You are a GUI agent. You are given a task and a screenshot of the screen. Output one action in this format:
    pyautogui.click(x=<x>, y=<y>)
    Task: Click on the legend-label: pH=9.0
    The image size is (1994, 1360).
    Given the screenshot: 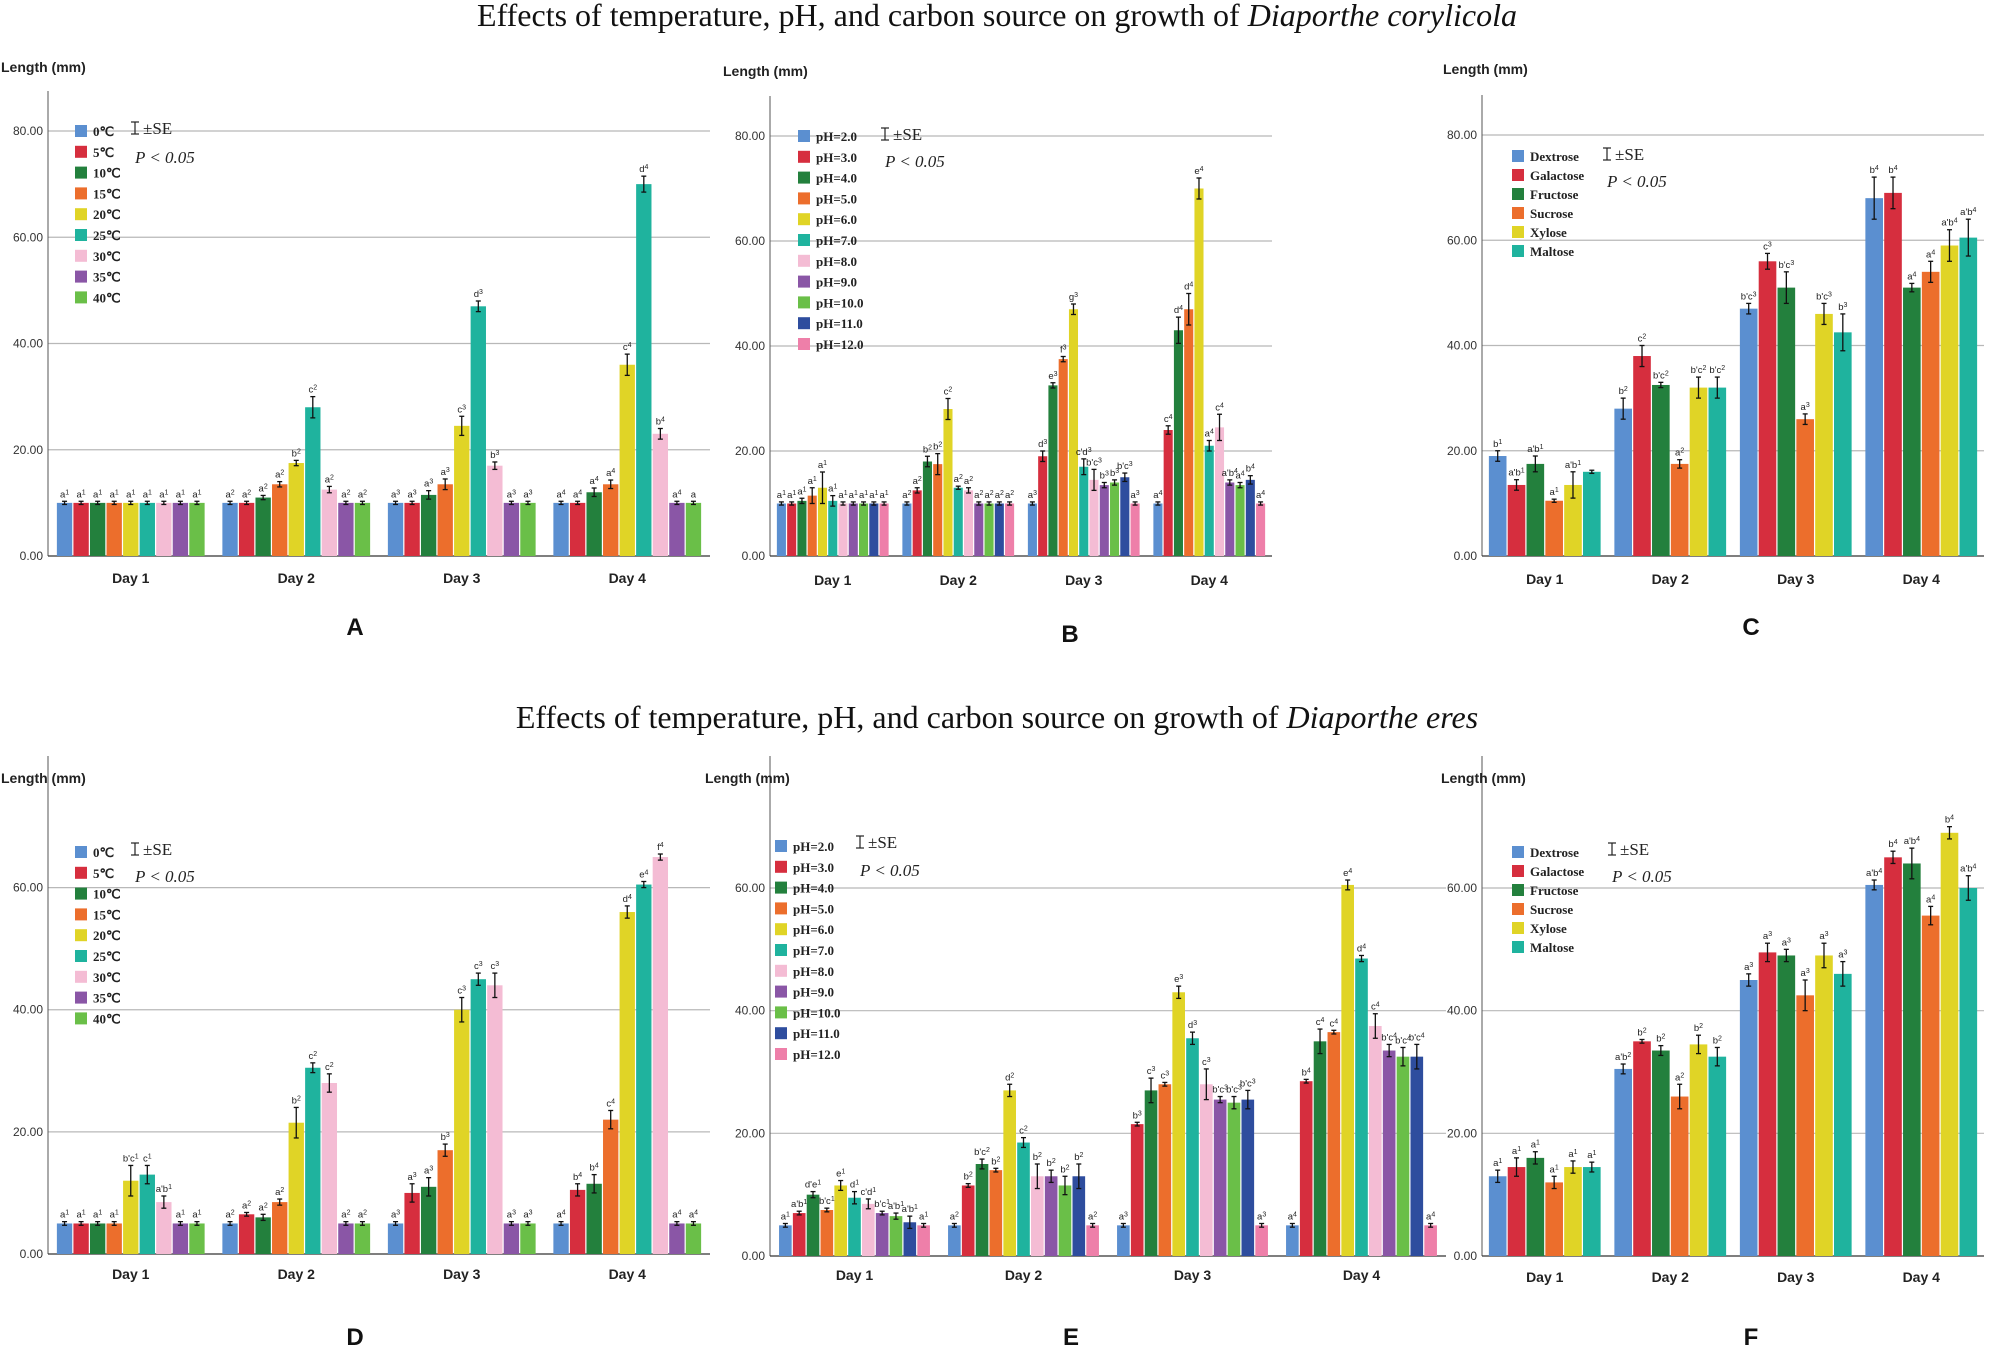 What is the action you would take?
    pyautogui.click(x=813, y=992)
    